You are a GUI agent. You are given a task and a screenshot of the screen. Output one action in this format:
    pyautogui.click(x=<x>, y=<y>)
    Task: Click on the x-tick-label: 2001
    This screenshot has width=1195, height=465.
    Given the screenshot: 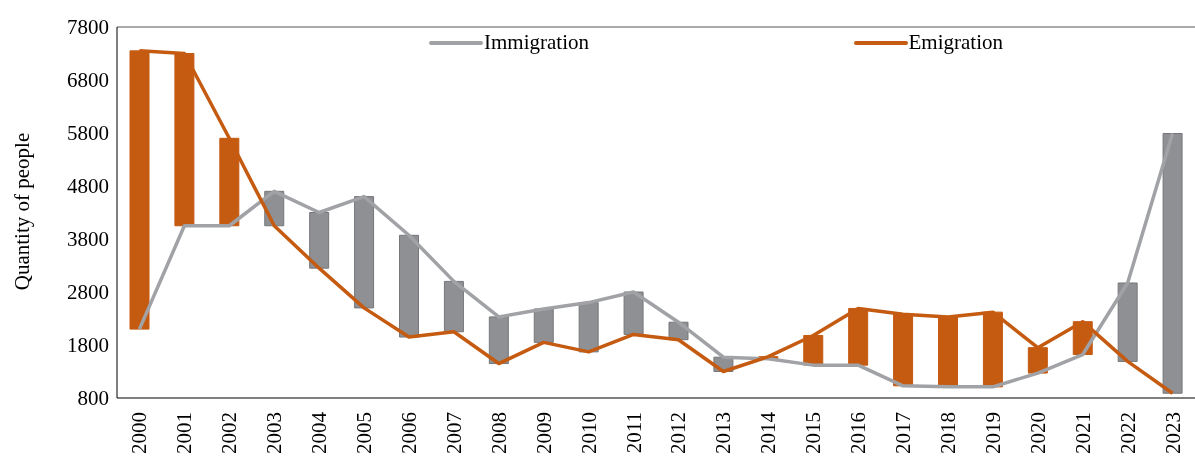 What is the action you would take?
    pyautogui.click(x=184, y=433)
    